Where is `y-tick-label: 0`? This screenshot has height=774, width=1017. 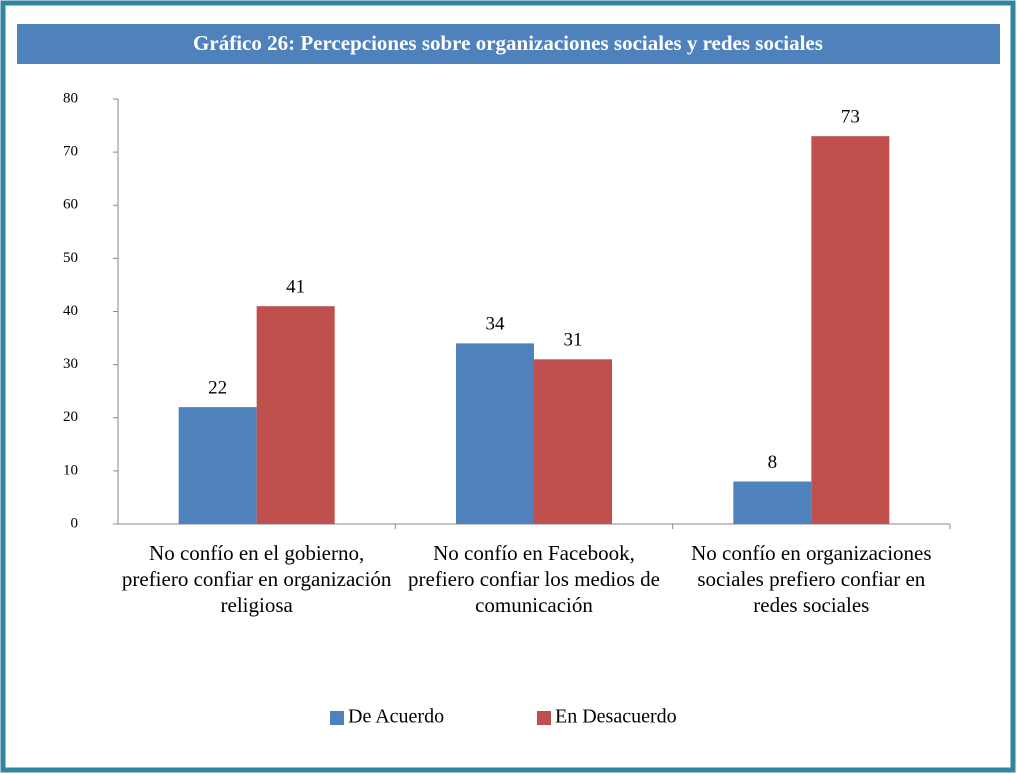 y-tick-label: 0 is located at coordinates (75, 523).